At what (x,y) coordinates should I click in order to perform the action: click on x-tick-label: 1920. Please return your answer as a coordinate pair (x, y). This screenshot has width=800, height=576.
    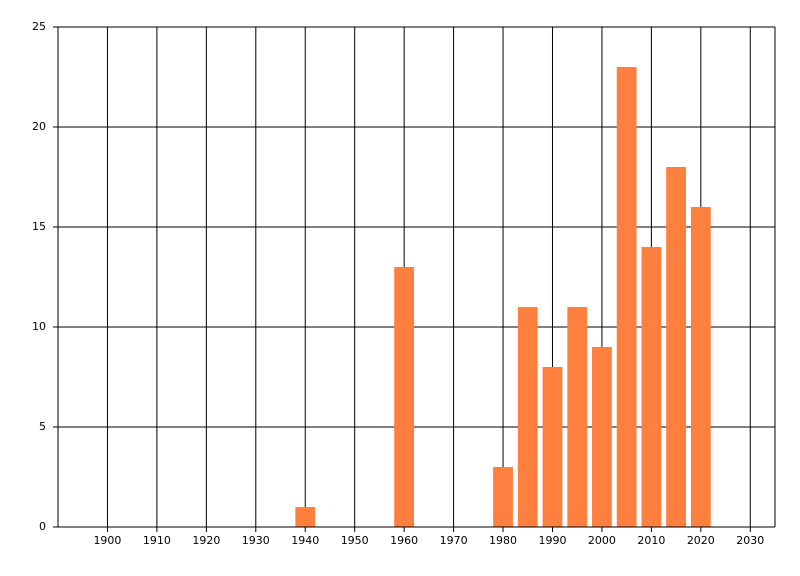
    Looking at the image, I should click on (206, 540).